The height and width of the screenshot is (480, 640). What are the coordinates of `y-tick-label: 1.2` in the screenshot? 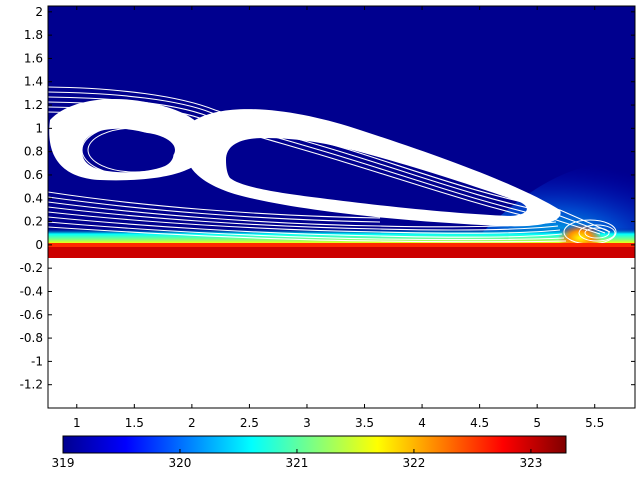 It's located at (33, 105).